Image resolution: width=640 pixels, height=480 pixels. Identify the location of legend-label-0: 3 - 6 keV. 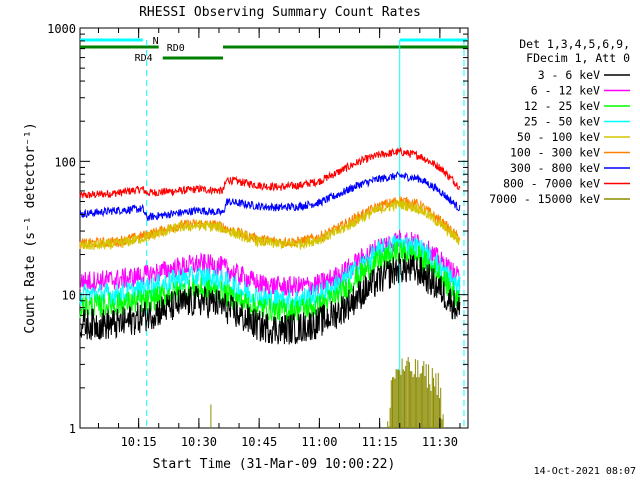
(569, 75).